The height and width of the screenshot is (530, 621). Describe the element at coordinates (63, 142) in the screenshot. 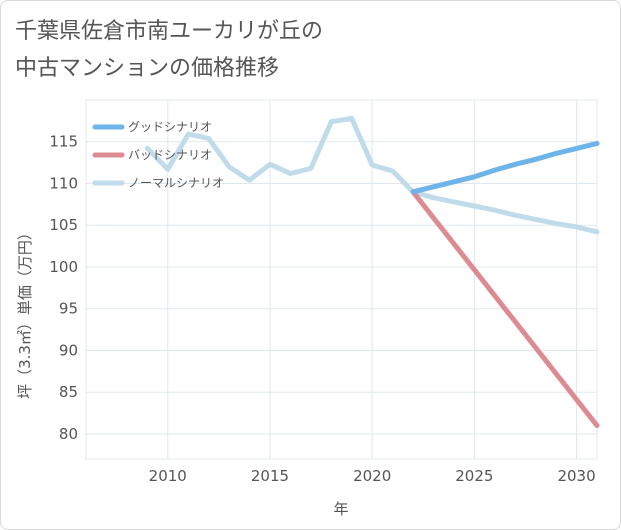

I see `y-tick-label: 115` at that location.